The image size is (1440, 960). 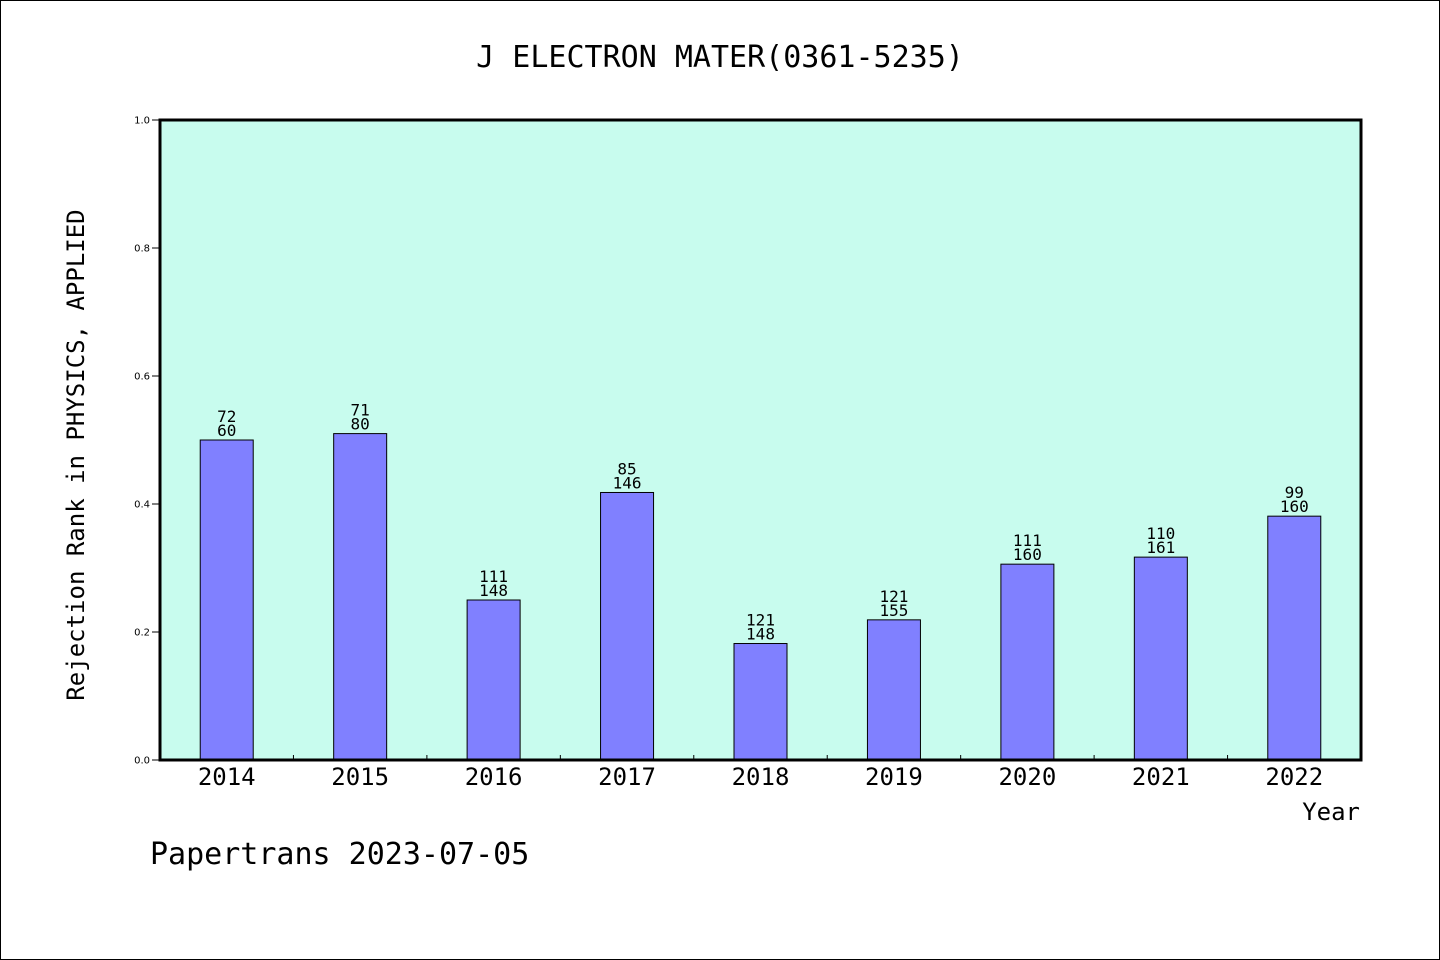 What do you see at coordinates (627, 626) in the screenshot?
I see `bar-2017` at bounding box center [627, 626].